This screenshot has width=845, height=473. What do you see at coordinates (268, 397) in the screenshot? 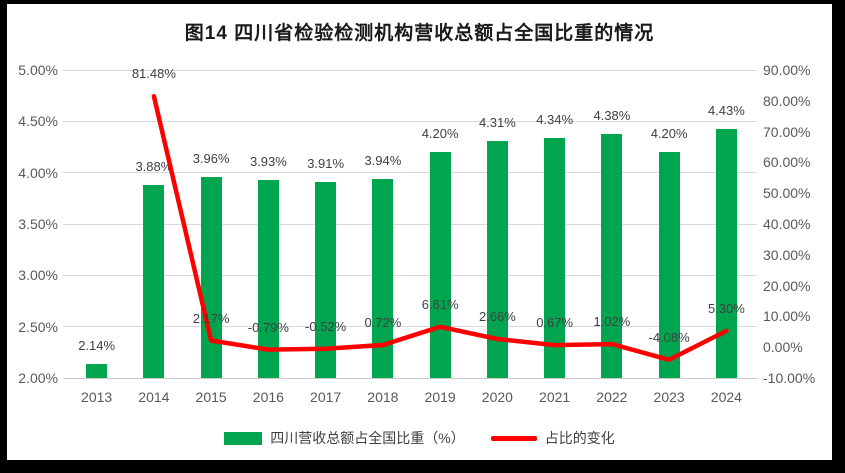
I see `x-axis-label-2016: 2016` at bounding box center [268, 397].